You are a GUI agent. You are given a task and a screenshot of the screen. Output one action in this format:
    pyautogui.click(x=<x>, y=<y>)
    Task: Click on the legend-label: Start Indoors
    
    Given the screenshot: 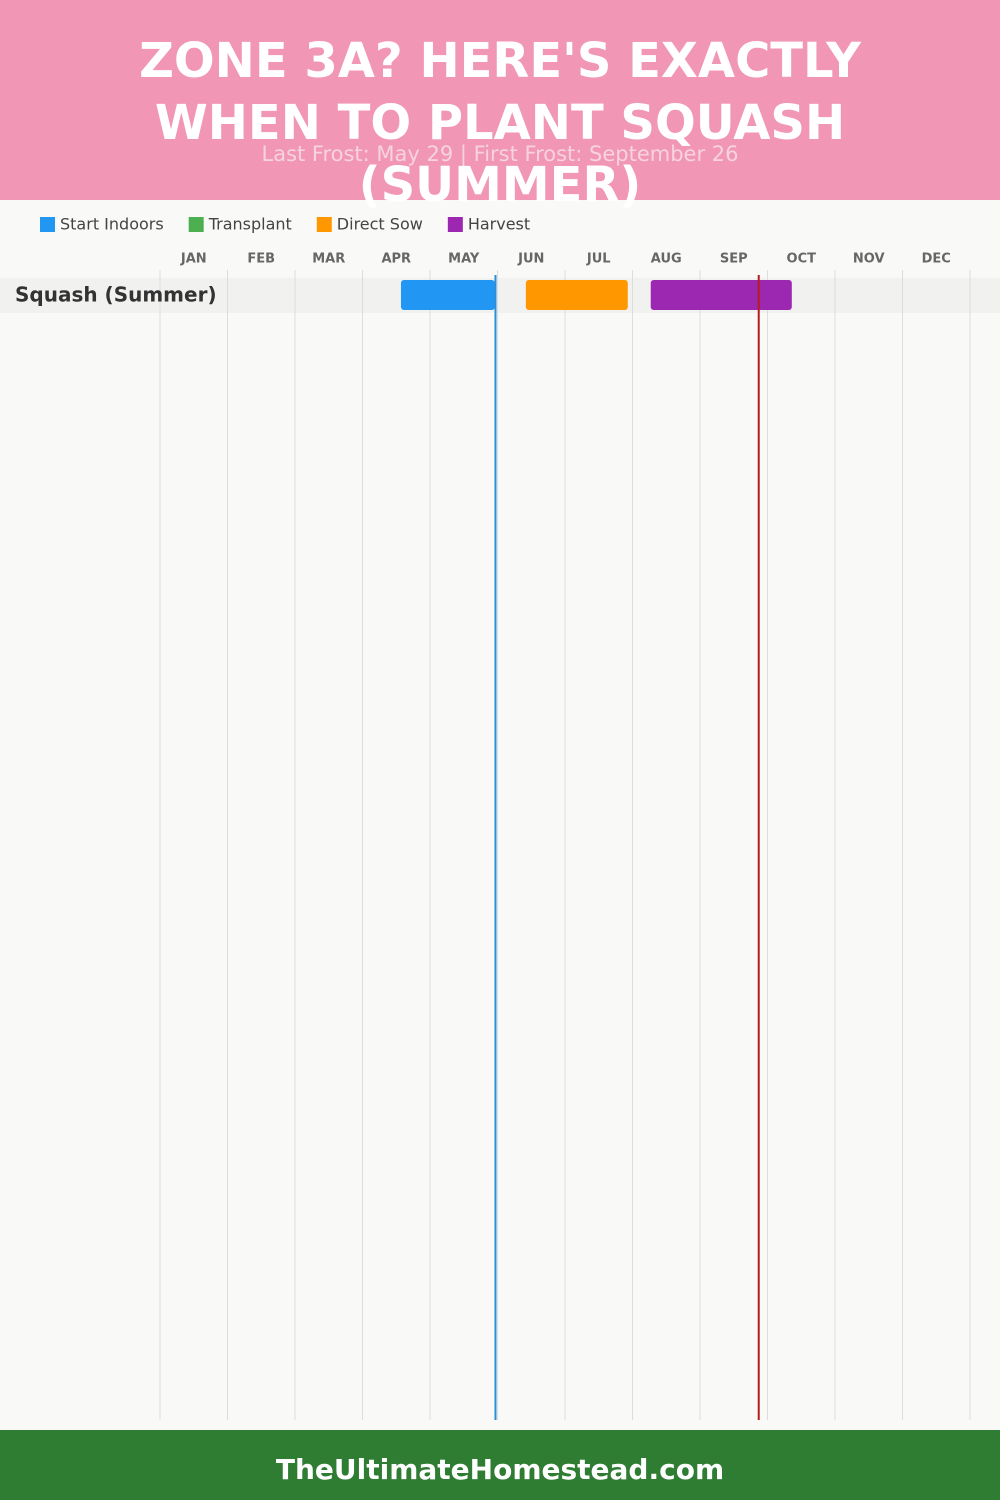 What is the action you would take?
    pyautogui.click(x=112, y=224)
    